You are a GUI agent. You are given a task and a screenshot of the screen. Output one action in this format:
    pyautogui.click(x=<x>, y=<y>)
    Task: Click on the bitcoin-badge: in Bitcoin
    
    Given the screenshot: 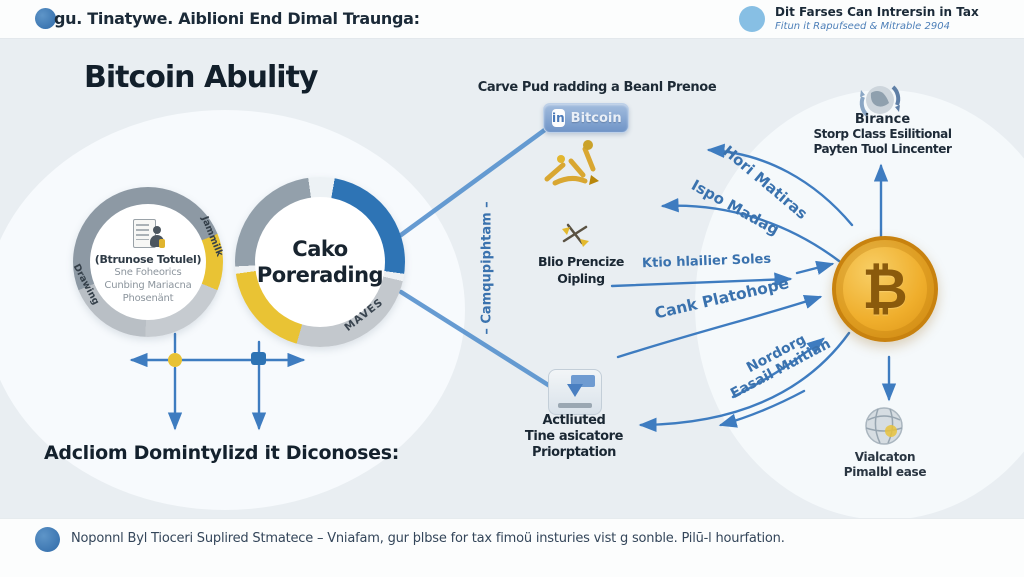 What is the action you would take?
    pyautogui.click(x=586, y=118)
    